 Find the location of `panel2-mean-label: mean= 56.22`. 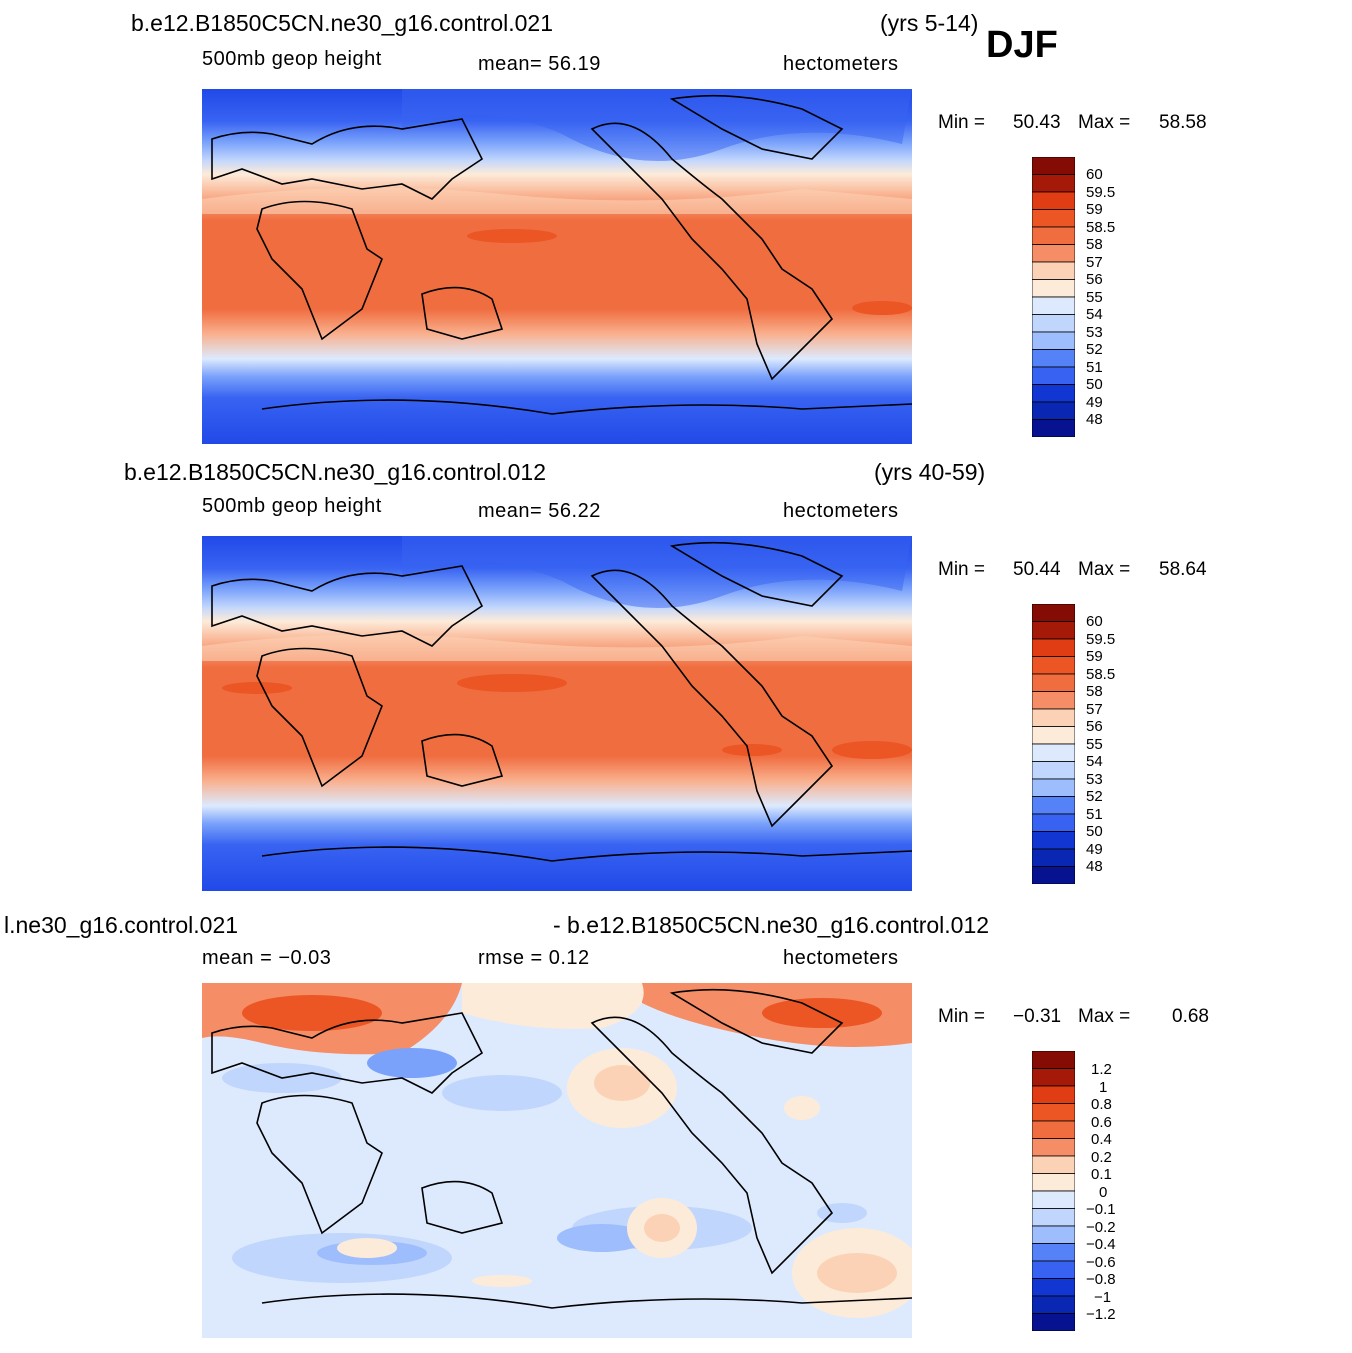

panel2-mean-label: mean= 56.22 is located at coordinates (539, 511).